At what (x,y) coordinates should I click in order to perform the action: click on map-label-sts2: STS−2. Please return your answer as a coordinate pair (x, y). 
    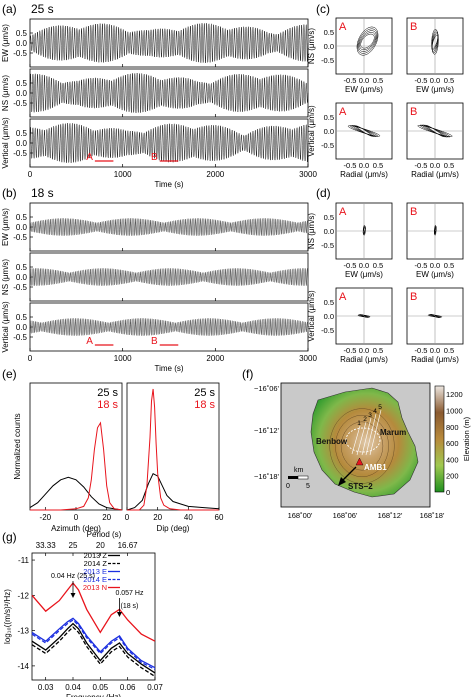
    Looking at the image, I should click on (360, 486).